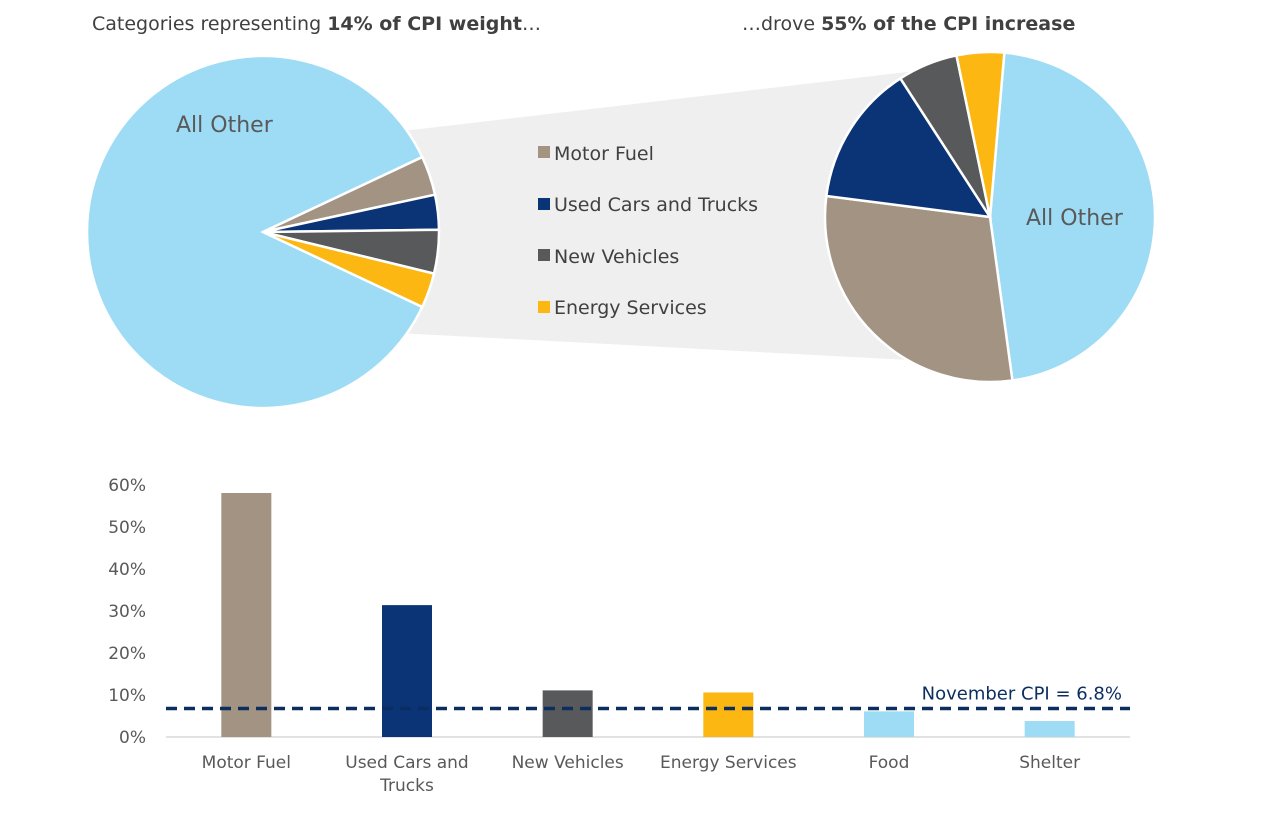 The height and width of the screenshot is (813, 1280). What do you see at coordinates (728, 763) in the screenshot?
I see `x-tick-label-energy-services: Energy Services` at bounding box center [728, 763].